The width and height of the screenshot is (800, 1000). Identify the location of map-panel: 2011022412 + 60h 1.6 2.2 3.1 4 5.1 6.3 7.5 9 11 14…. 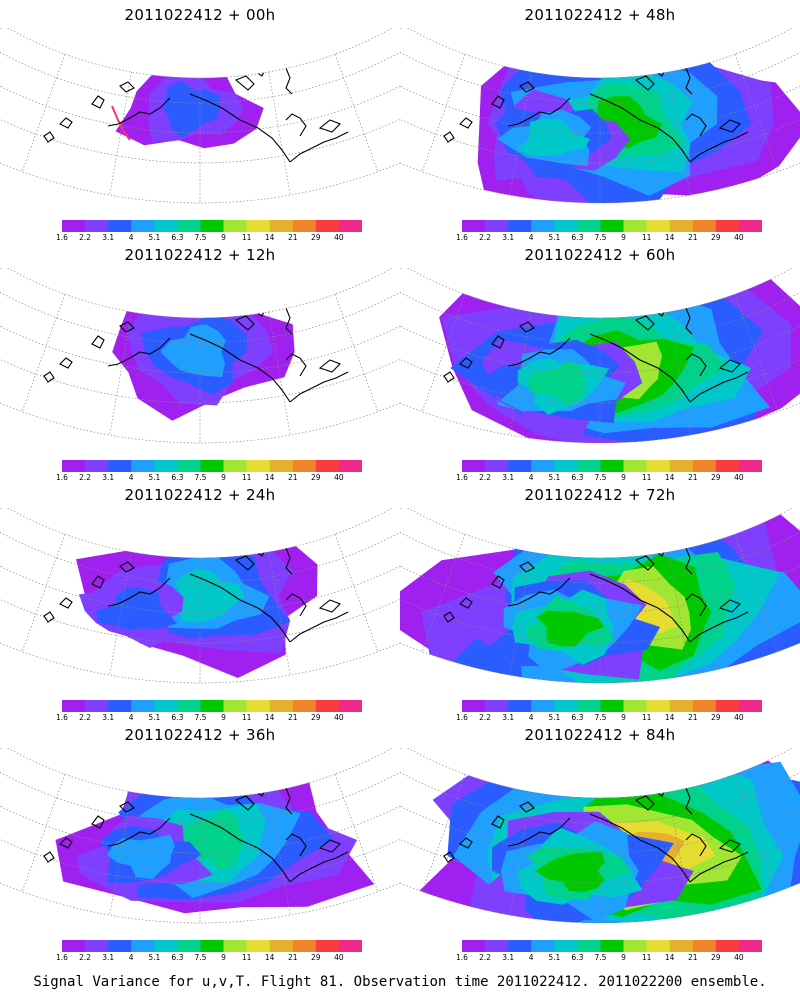
(600, 361).